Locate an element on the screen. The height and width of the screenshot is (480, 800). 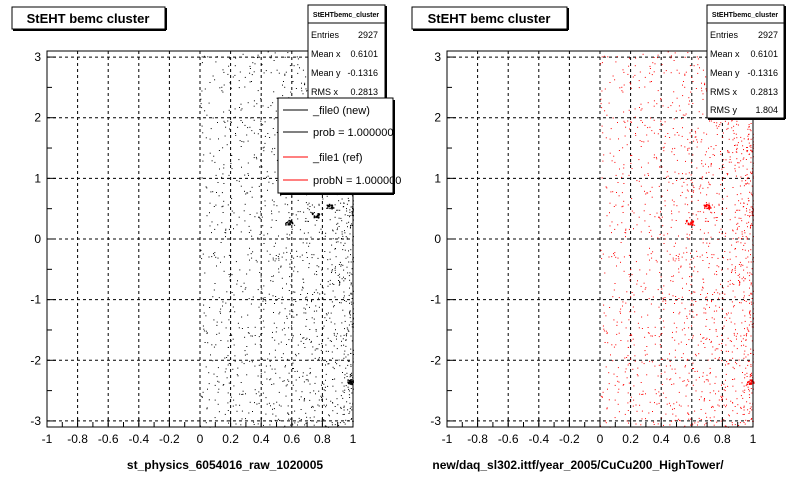
x-tick-label: -0.4 is located at coordinates (538, 439).